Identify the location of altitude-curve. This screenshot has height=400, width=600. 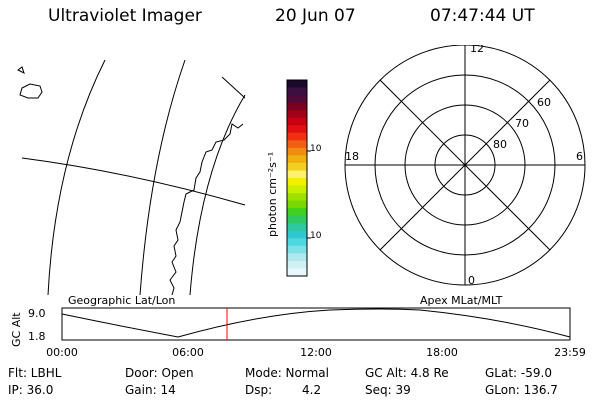
(316, 323).